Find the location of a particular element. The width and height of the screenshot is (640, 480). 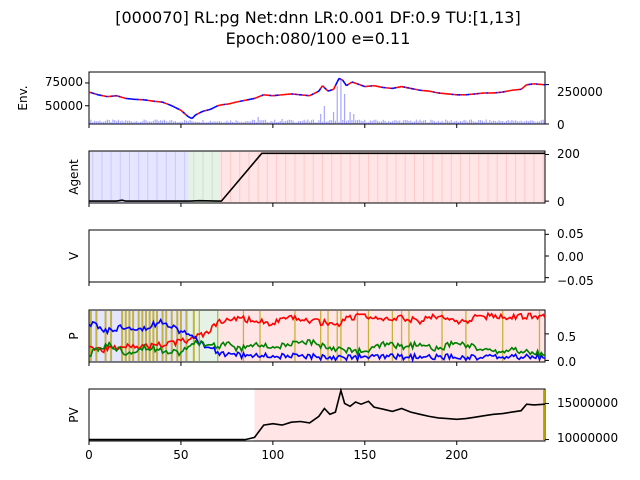

v-ylabel: V is located at coordinates (74, 255).